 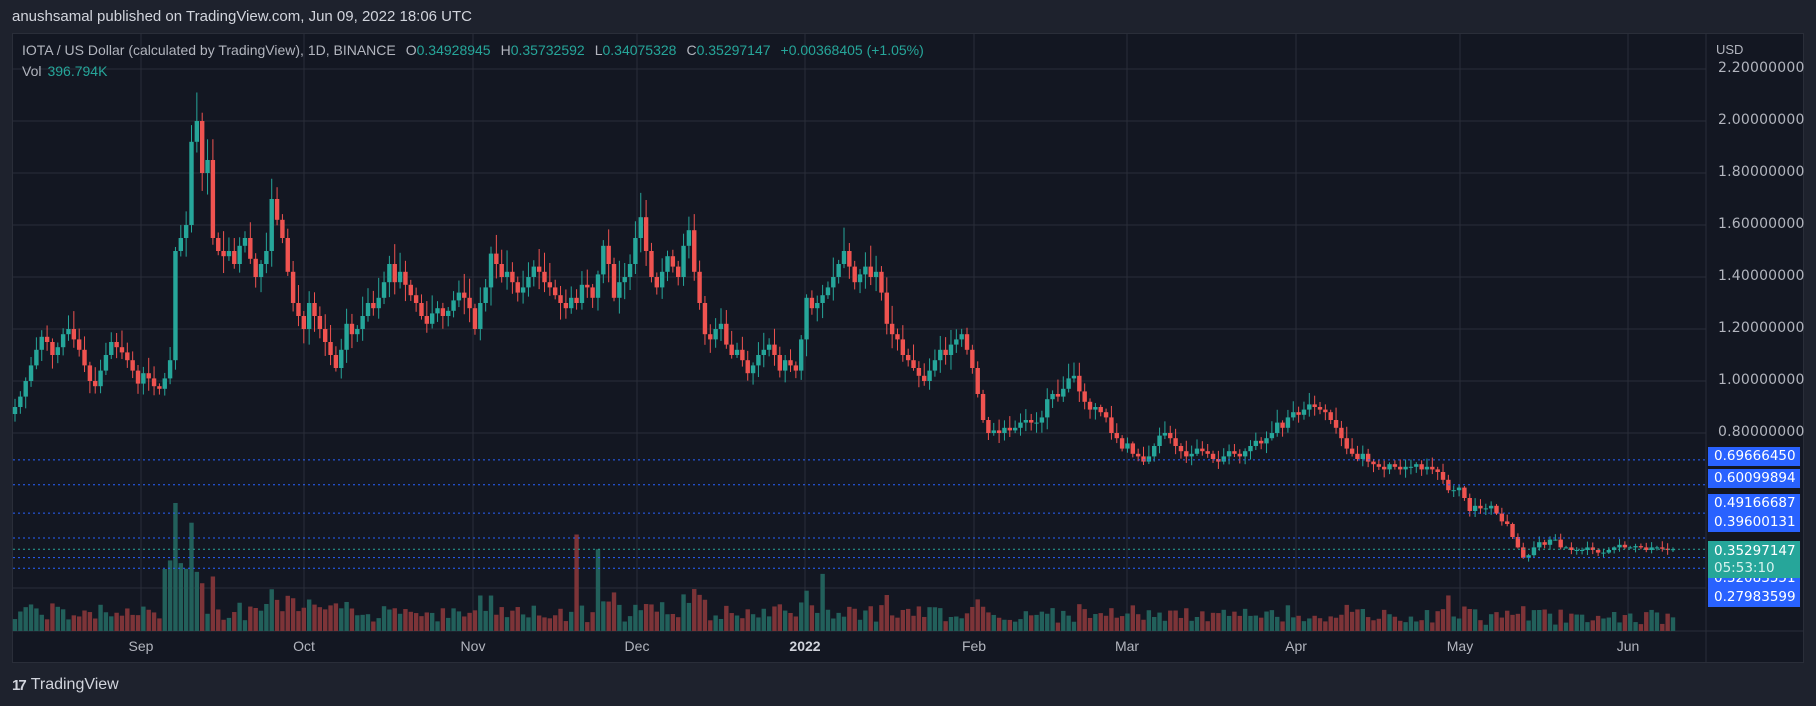 What do you see at coordinates (1730, 49) in the screenshot?
I see `currency-label: USD` at bounding box center [1730, 49].